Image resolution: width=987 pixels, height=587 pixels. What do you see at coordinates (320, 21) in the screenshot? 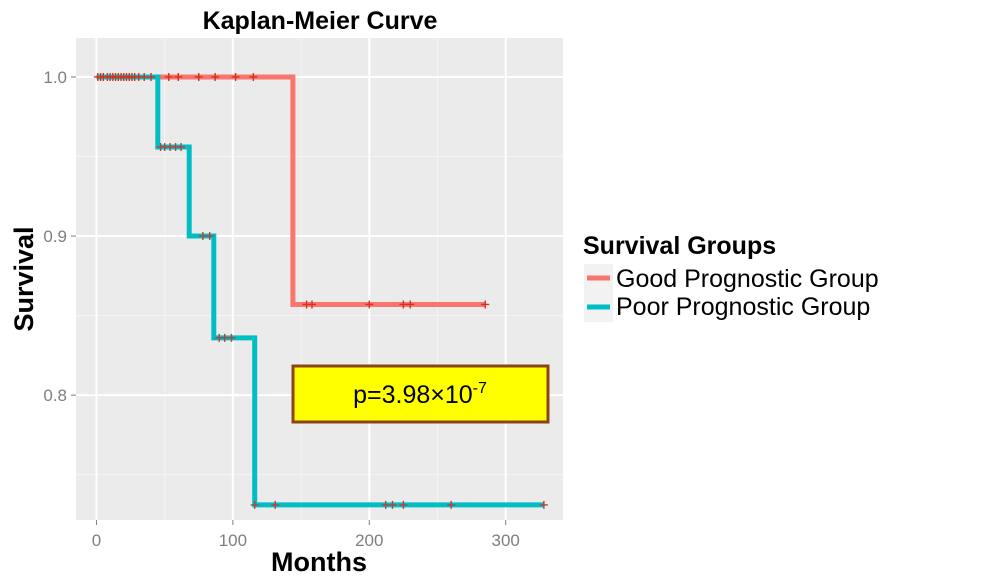
I see `chart-title: Kaplan-Meier Curve` at bounding box center [320, 21].